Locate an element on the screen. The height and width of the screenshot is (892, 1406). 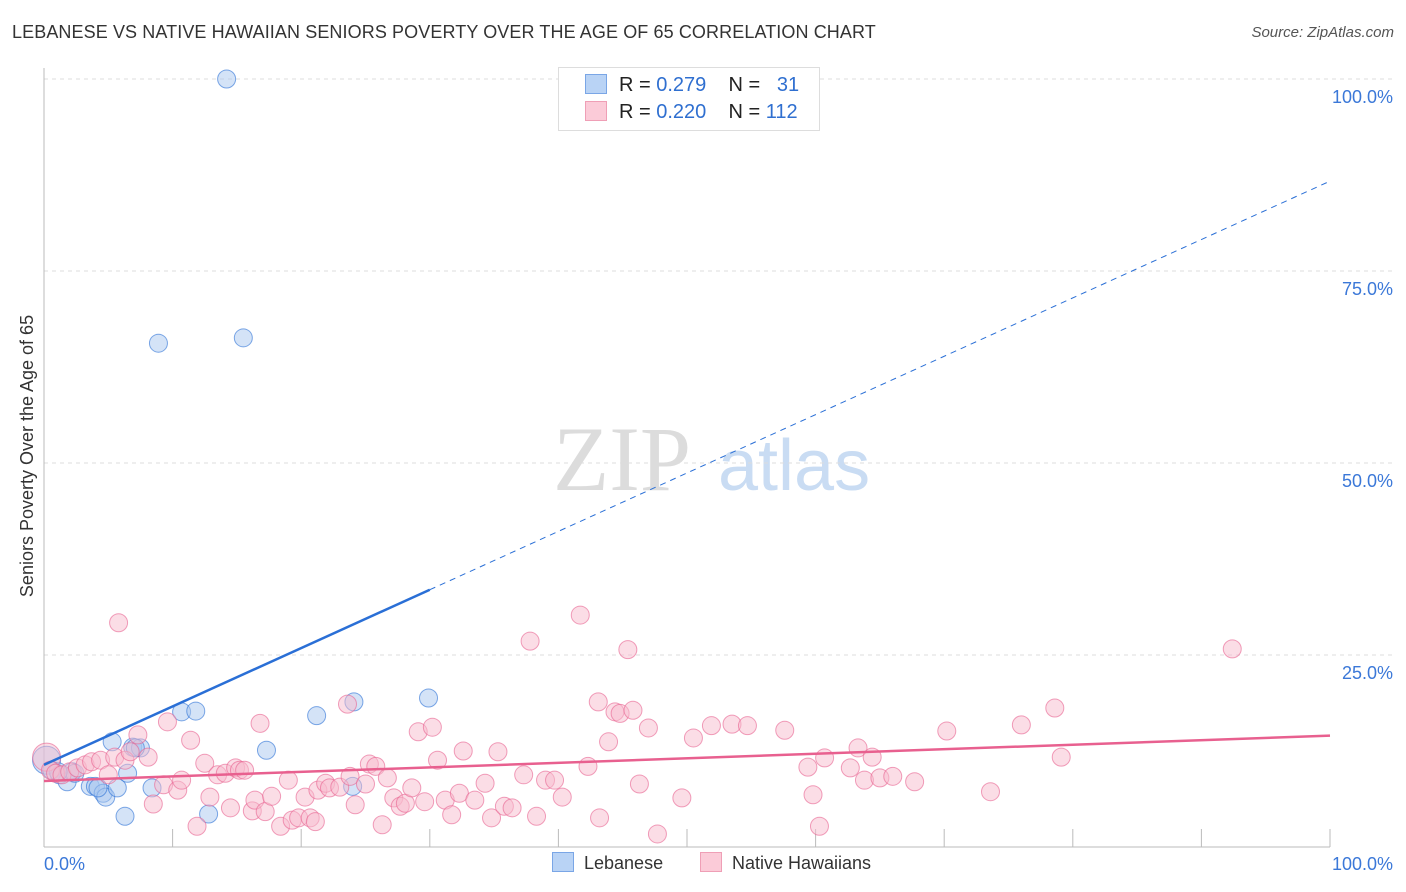
y-tick-label: 100.0% is located at coordinates (1362, 97).